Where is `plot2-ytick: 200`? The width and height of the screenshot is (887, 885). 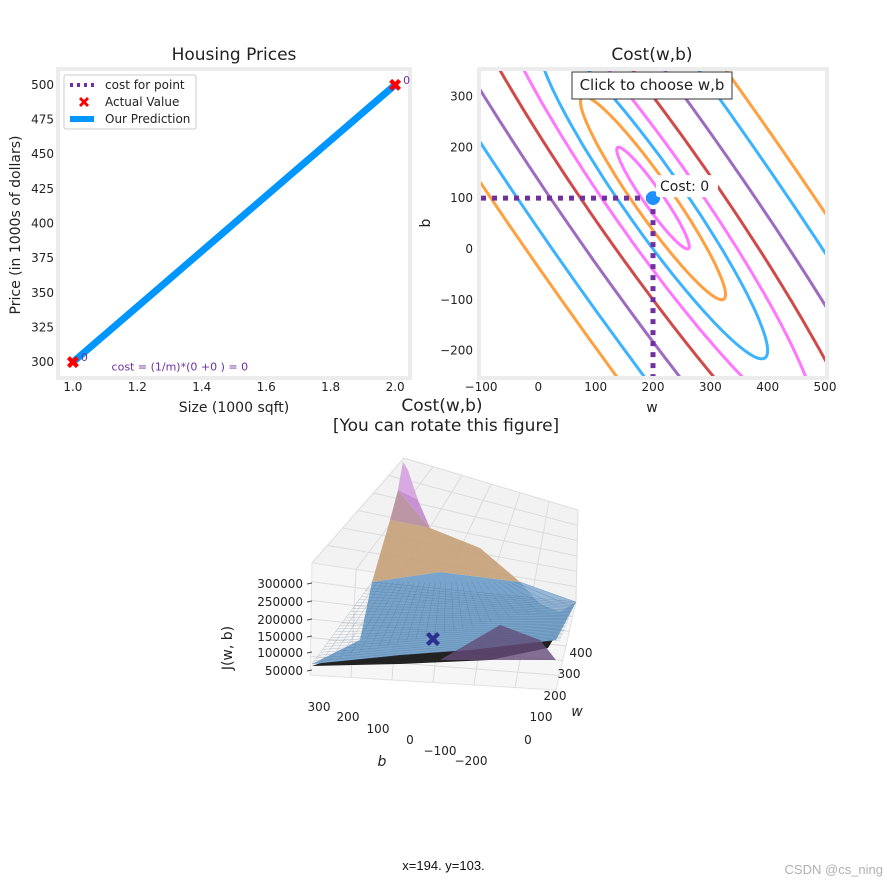 plot2-ytick: 200 is located at coordinates (461, 147).